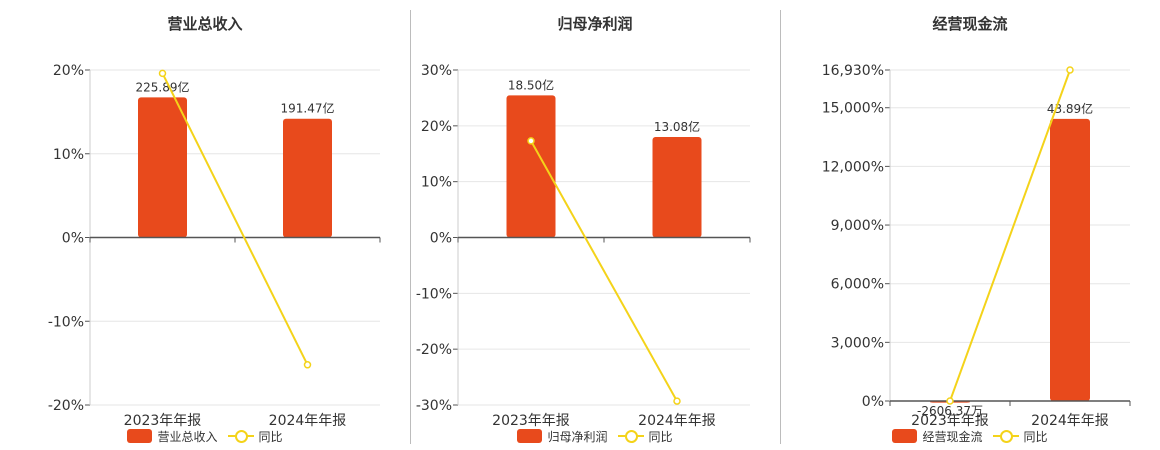 The image size is (1160, 450). What do you see at coordinates (857, 343) in the screenshot?
I see `y-tick-label: 3,000%` at bounding box center [857, 343].